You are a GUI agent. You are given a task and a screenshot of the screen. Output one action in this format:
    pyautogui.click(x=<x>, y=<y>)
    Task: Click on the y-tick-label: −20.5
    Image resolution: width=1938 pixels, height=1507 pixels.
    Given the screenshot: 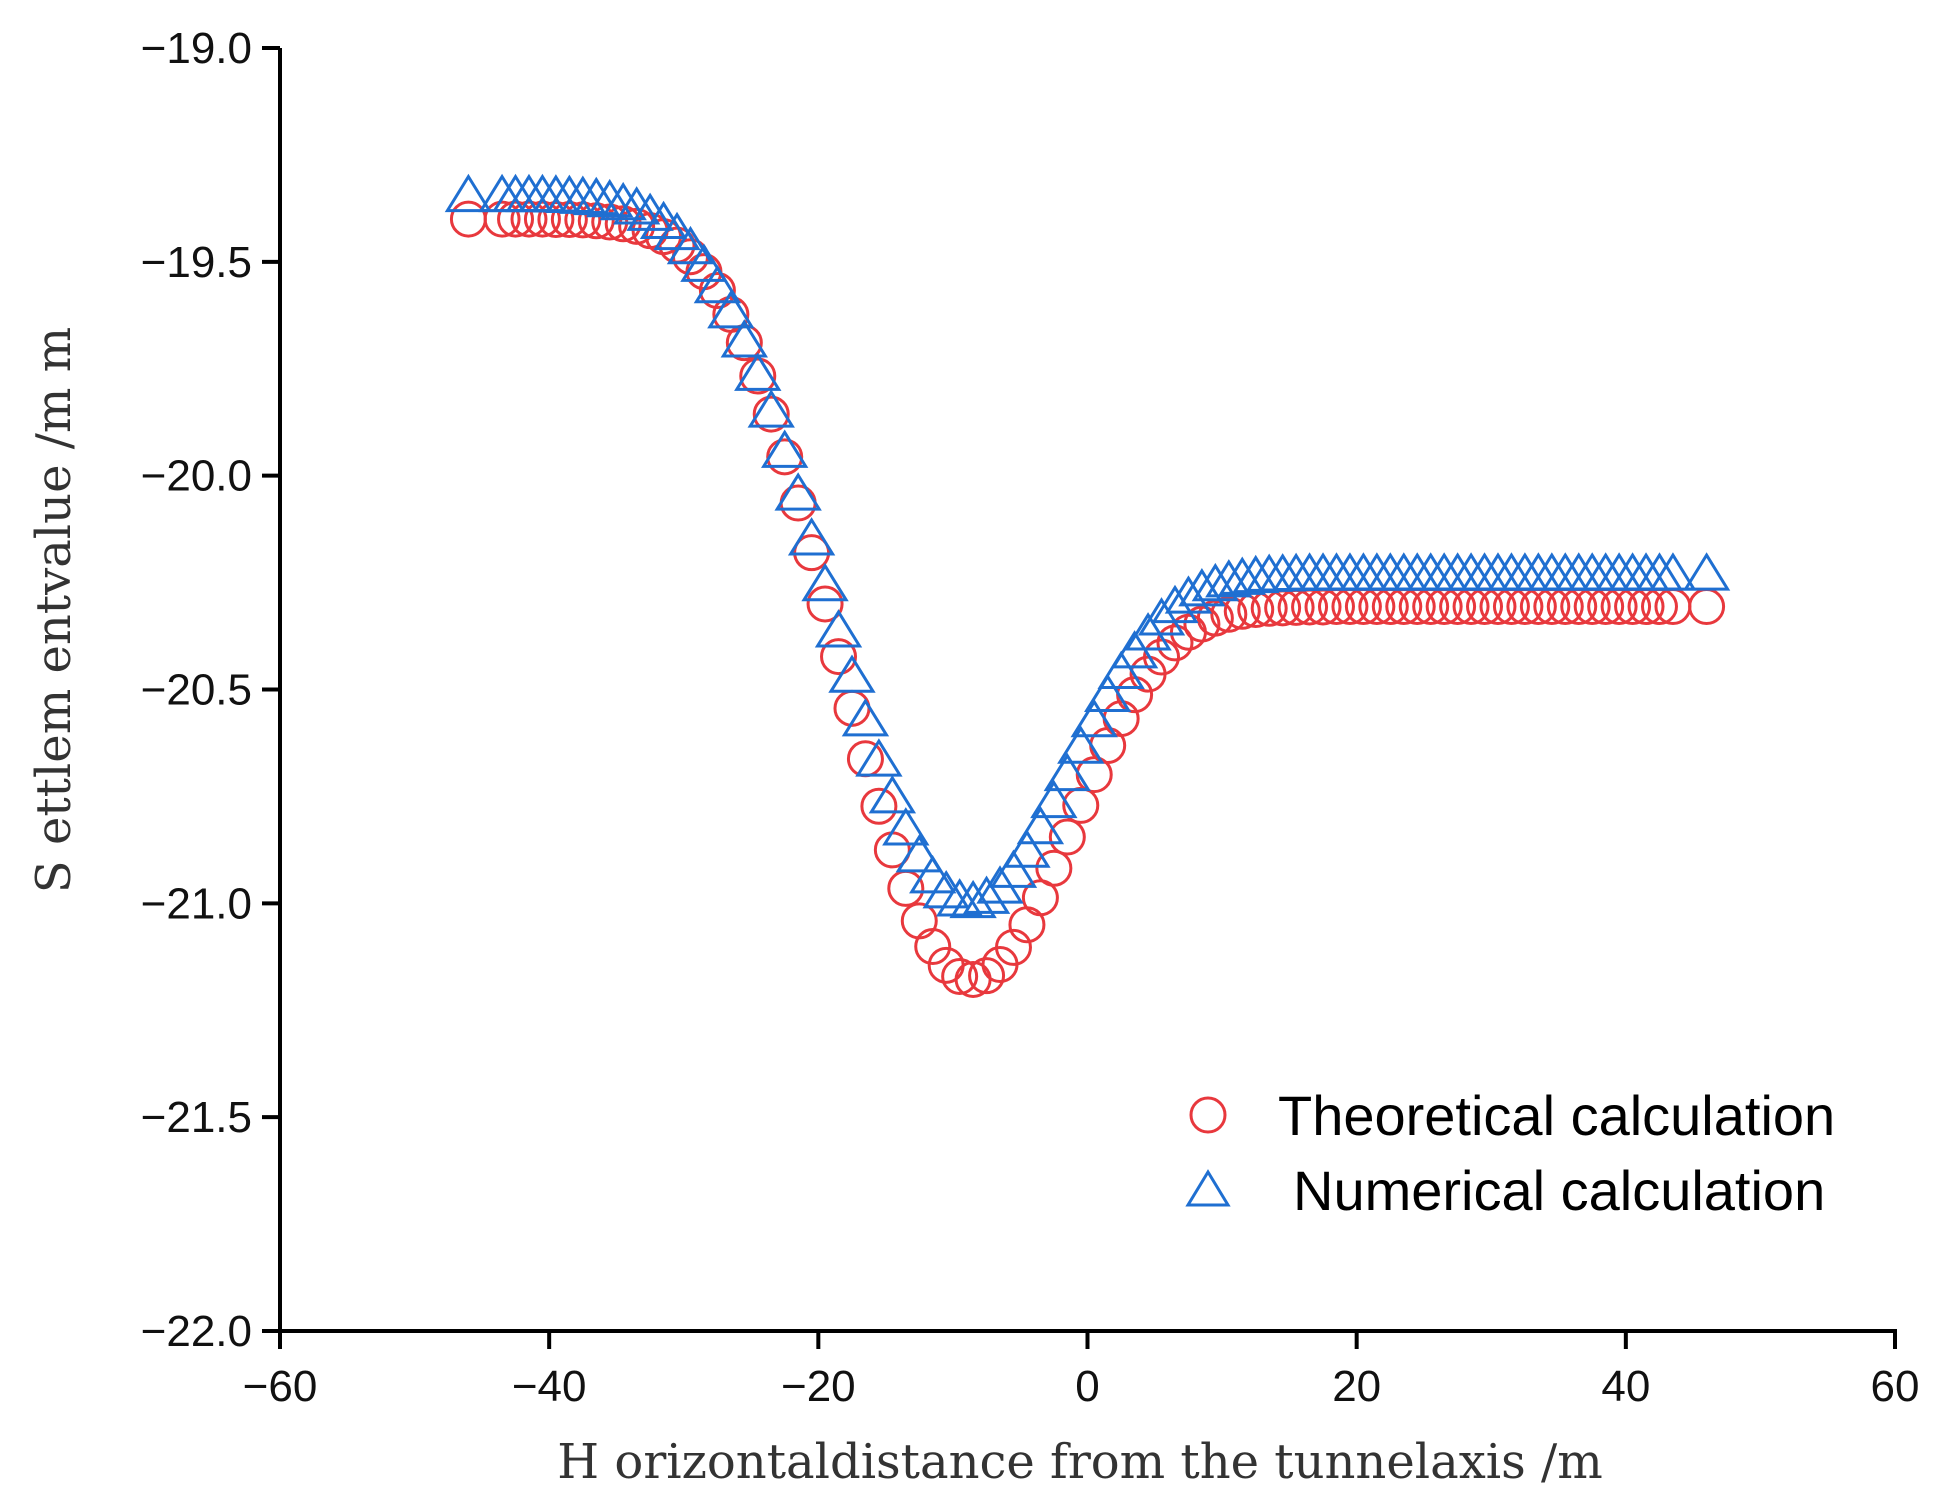 What is the action you would take?
    pyautogui.click(x=196, y=690)
    